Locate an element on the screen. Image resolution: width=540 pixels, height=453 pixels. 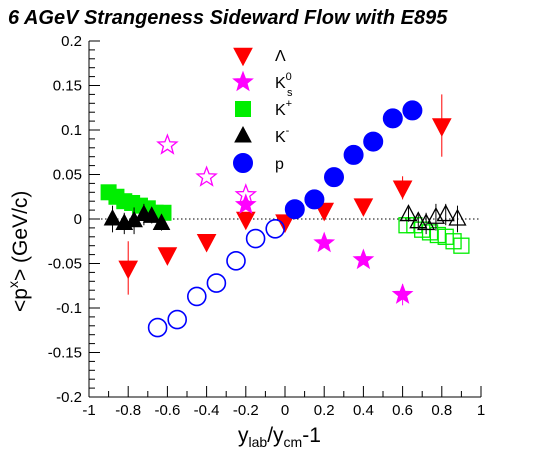
x-tick-label: -0.8 is located at coordinates (128, 410).